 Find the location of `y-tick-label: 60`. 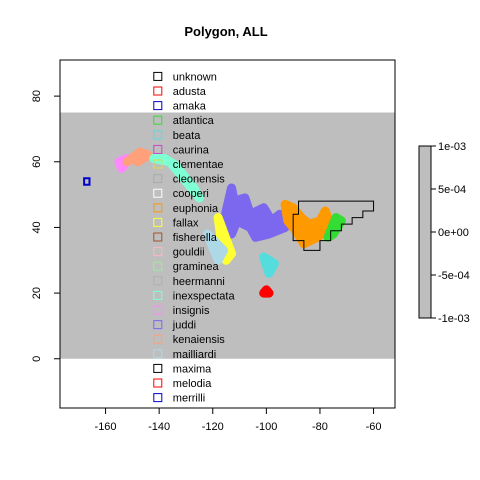

y-tick-label: 60 is located at coordinates (37, 162).